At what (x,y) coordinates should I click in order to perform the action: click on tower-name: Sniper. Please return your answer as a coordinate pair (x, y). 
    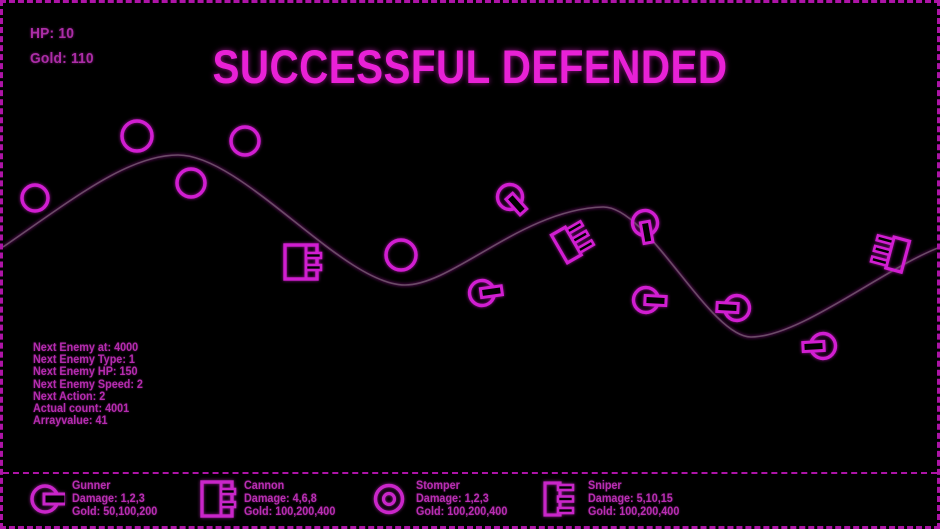
    Looking at the image, I should click on (605, 485).